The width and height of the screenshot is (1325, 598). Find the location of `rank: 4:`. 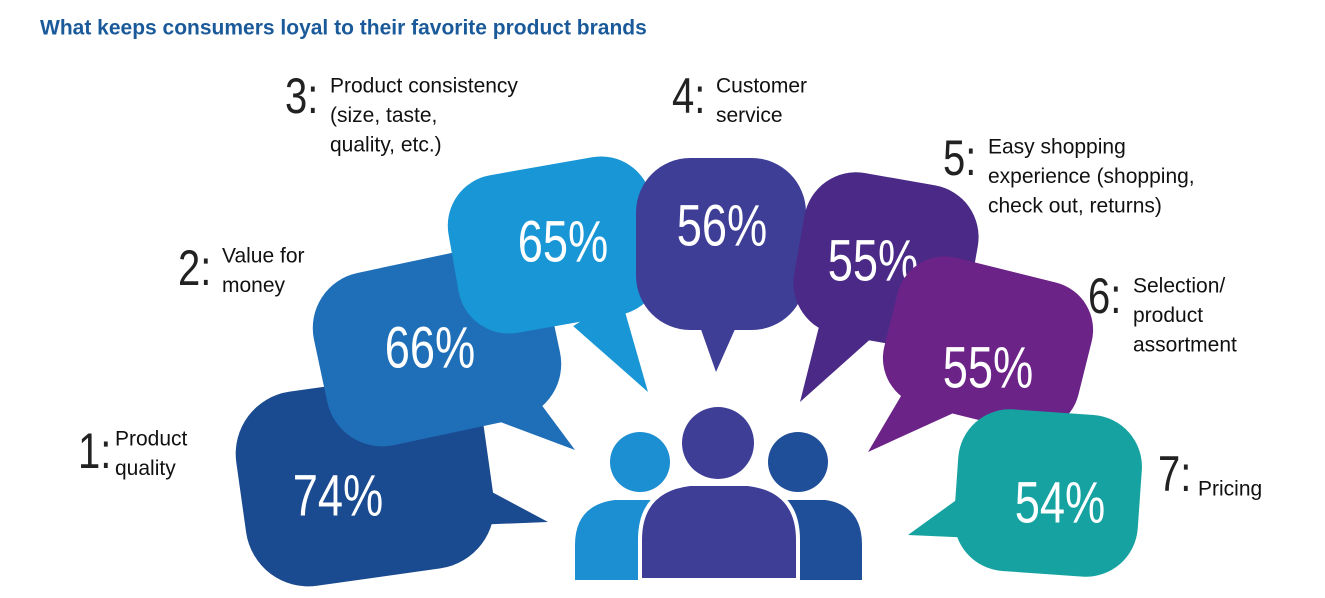

rank: 4: is located at coordinates (688, 96).